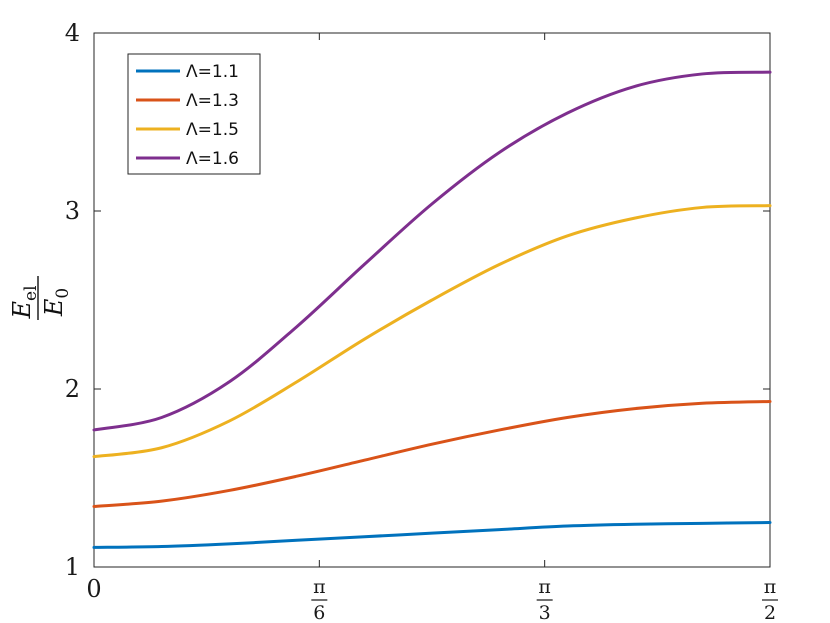 This screenshot has height=623, width=830. What do you see at coordinates (319, 612) in the screenshot?
I see `x-tick-label-denominator: 6` at bounding box center [319, 612].